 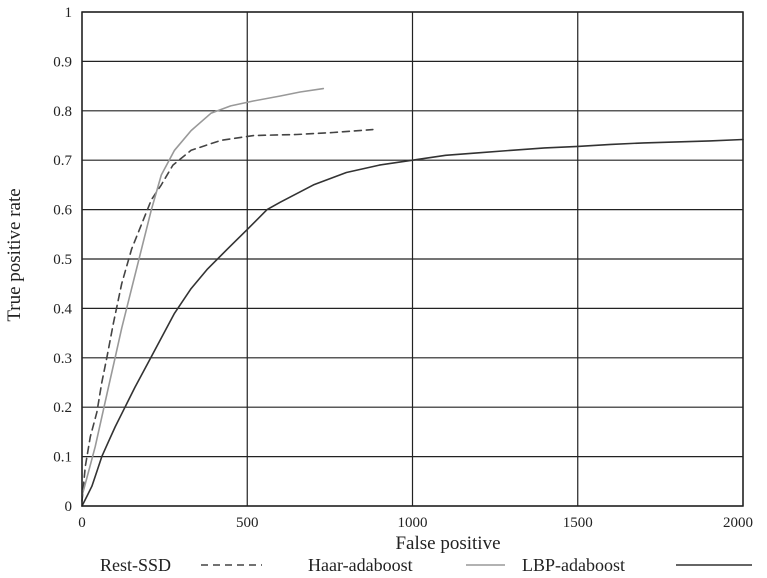 What do you see at coordinates (62, 359) in the screenshot?
I see `y-tick-label: 0.3` at bounding box center [62, 359].